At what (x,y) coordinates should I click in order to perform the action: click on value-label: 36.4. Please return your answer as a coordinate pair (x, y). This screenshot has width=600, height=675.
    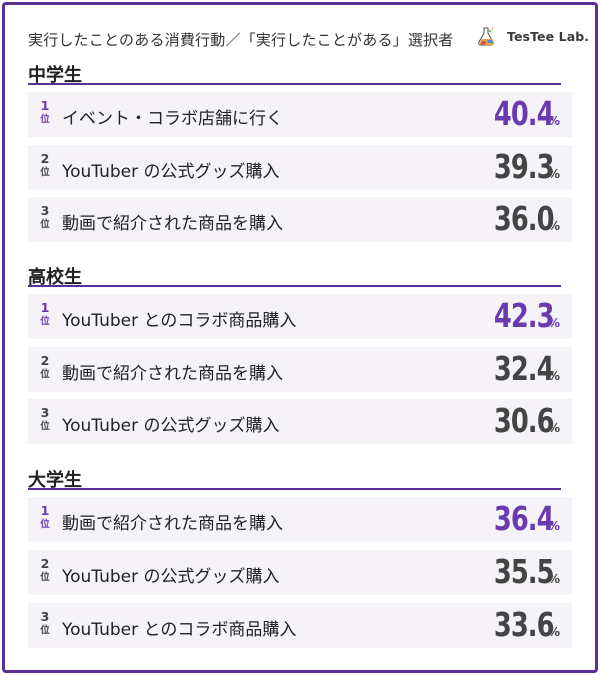
    Looking at the image, I should click on (524, 518).